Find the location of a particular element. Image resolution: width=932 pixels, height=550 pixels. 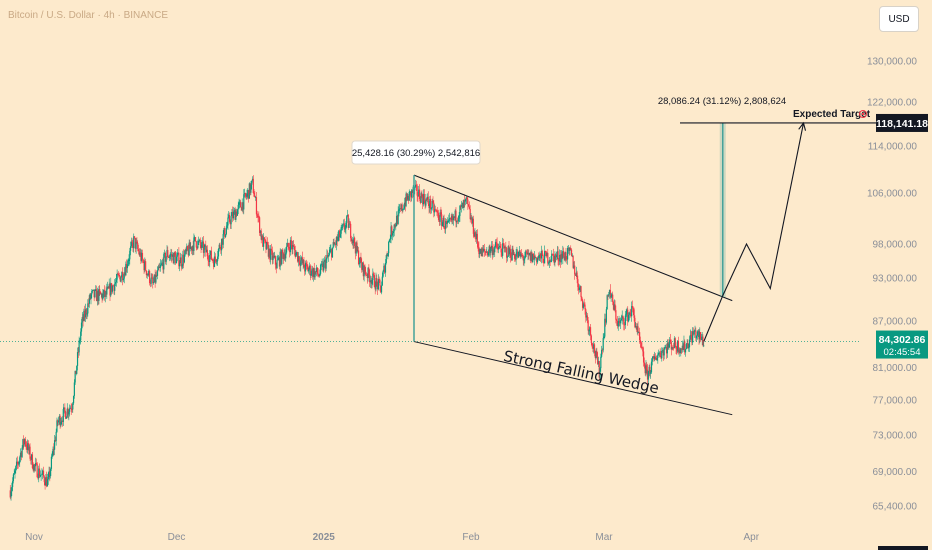

wedge-upper-line is located at coordinates (573, 238).